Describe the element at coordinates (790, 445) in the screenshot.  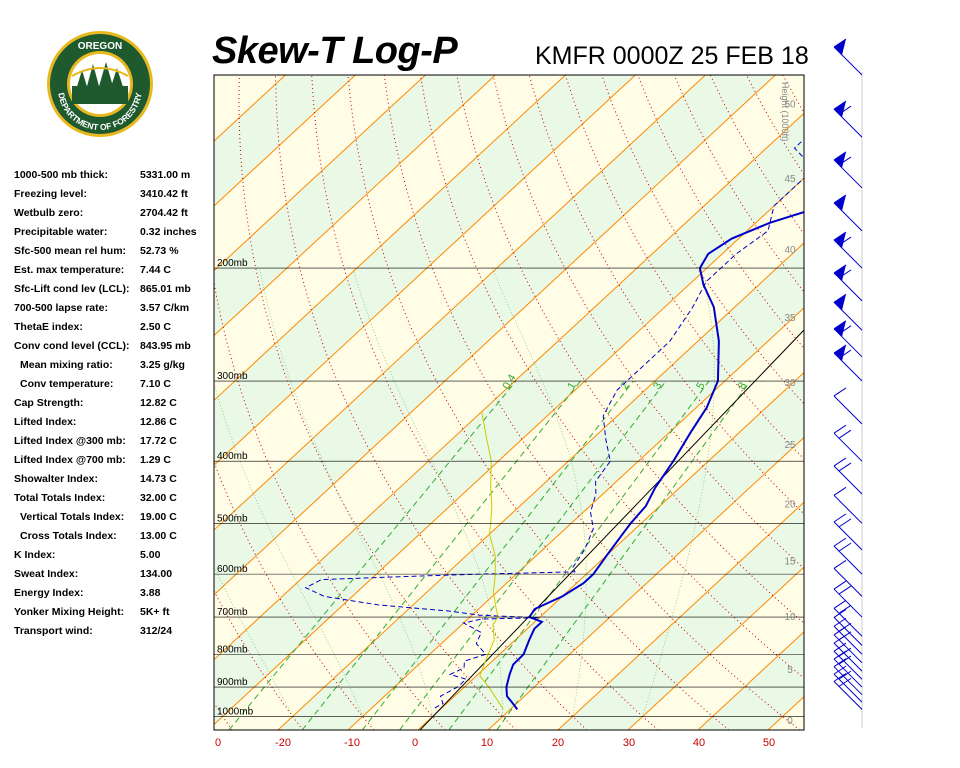
I see `height-tick-label: 25` at that location.